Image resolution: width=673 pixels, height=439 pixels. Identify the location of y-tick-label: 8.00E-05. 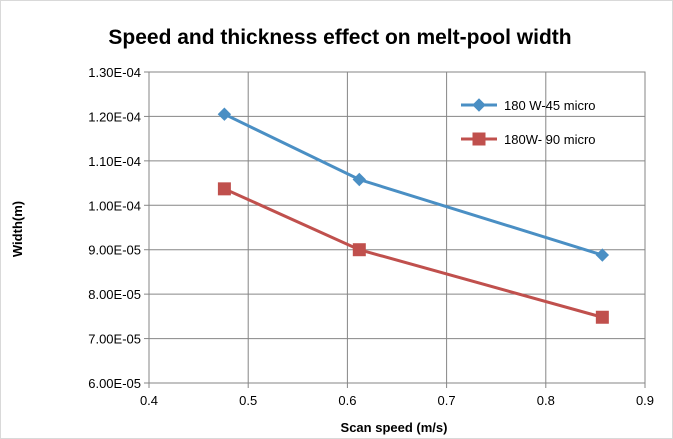
(114, 294).